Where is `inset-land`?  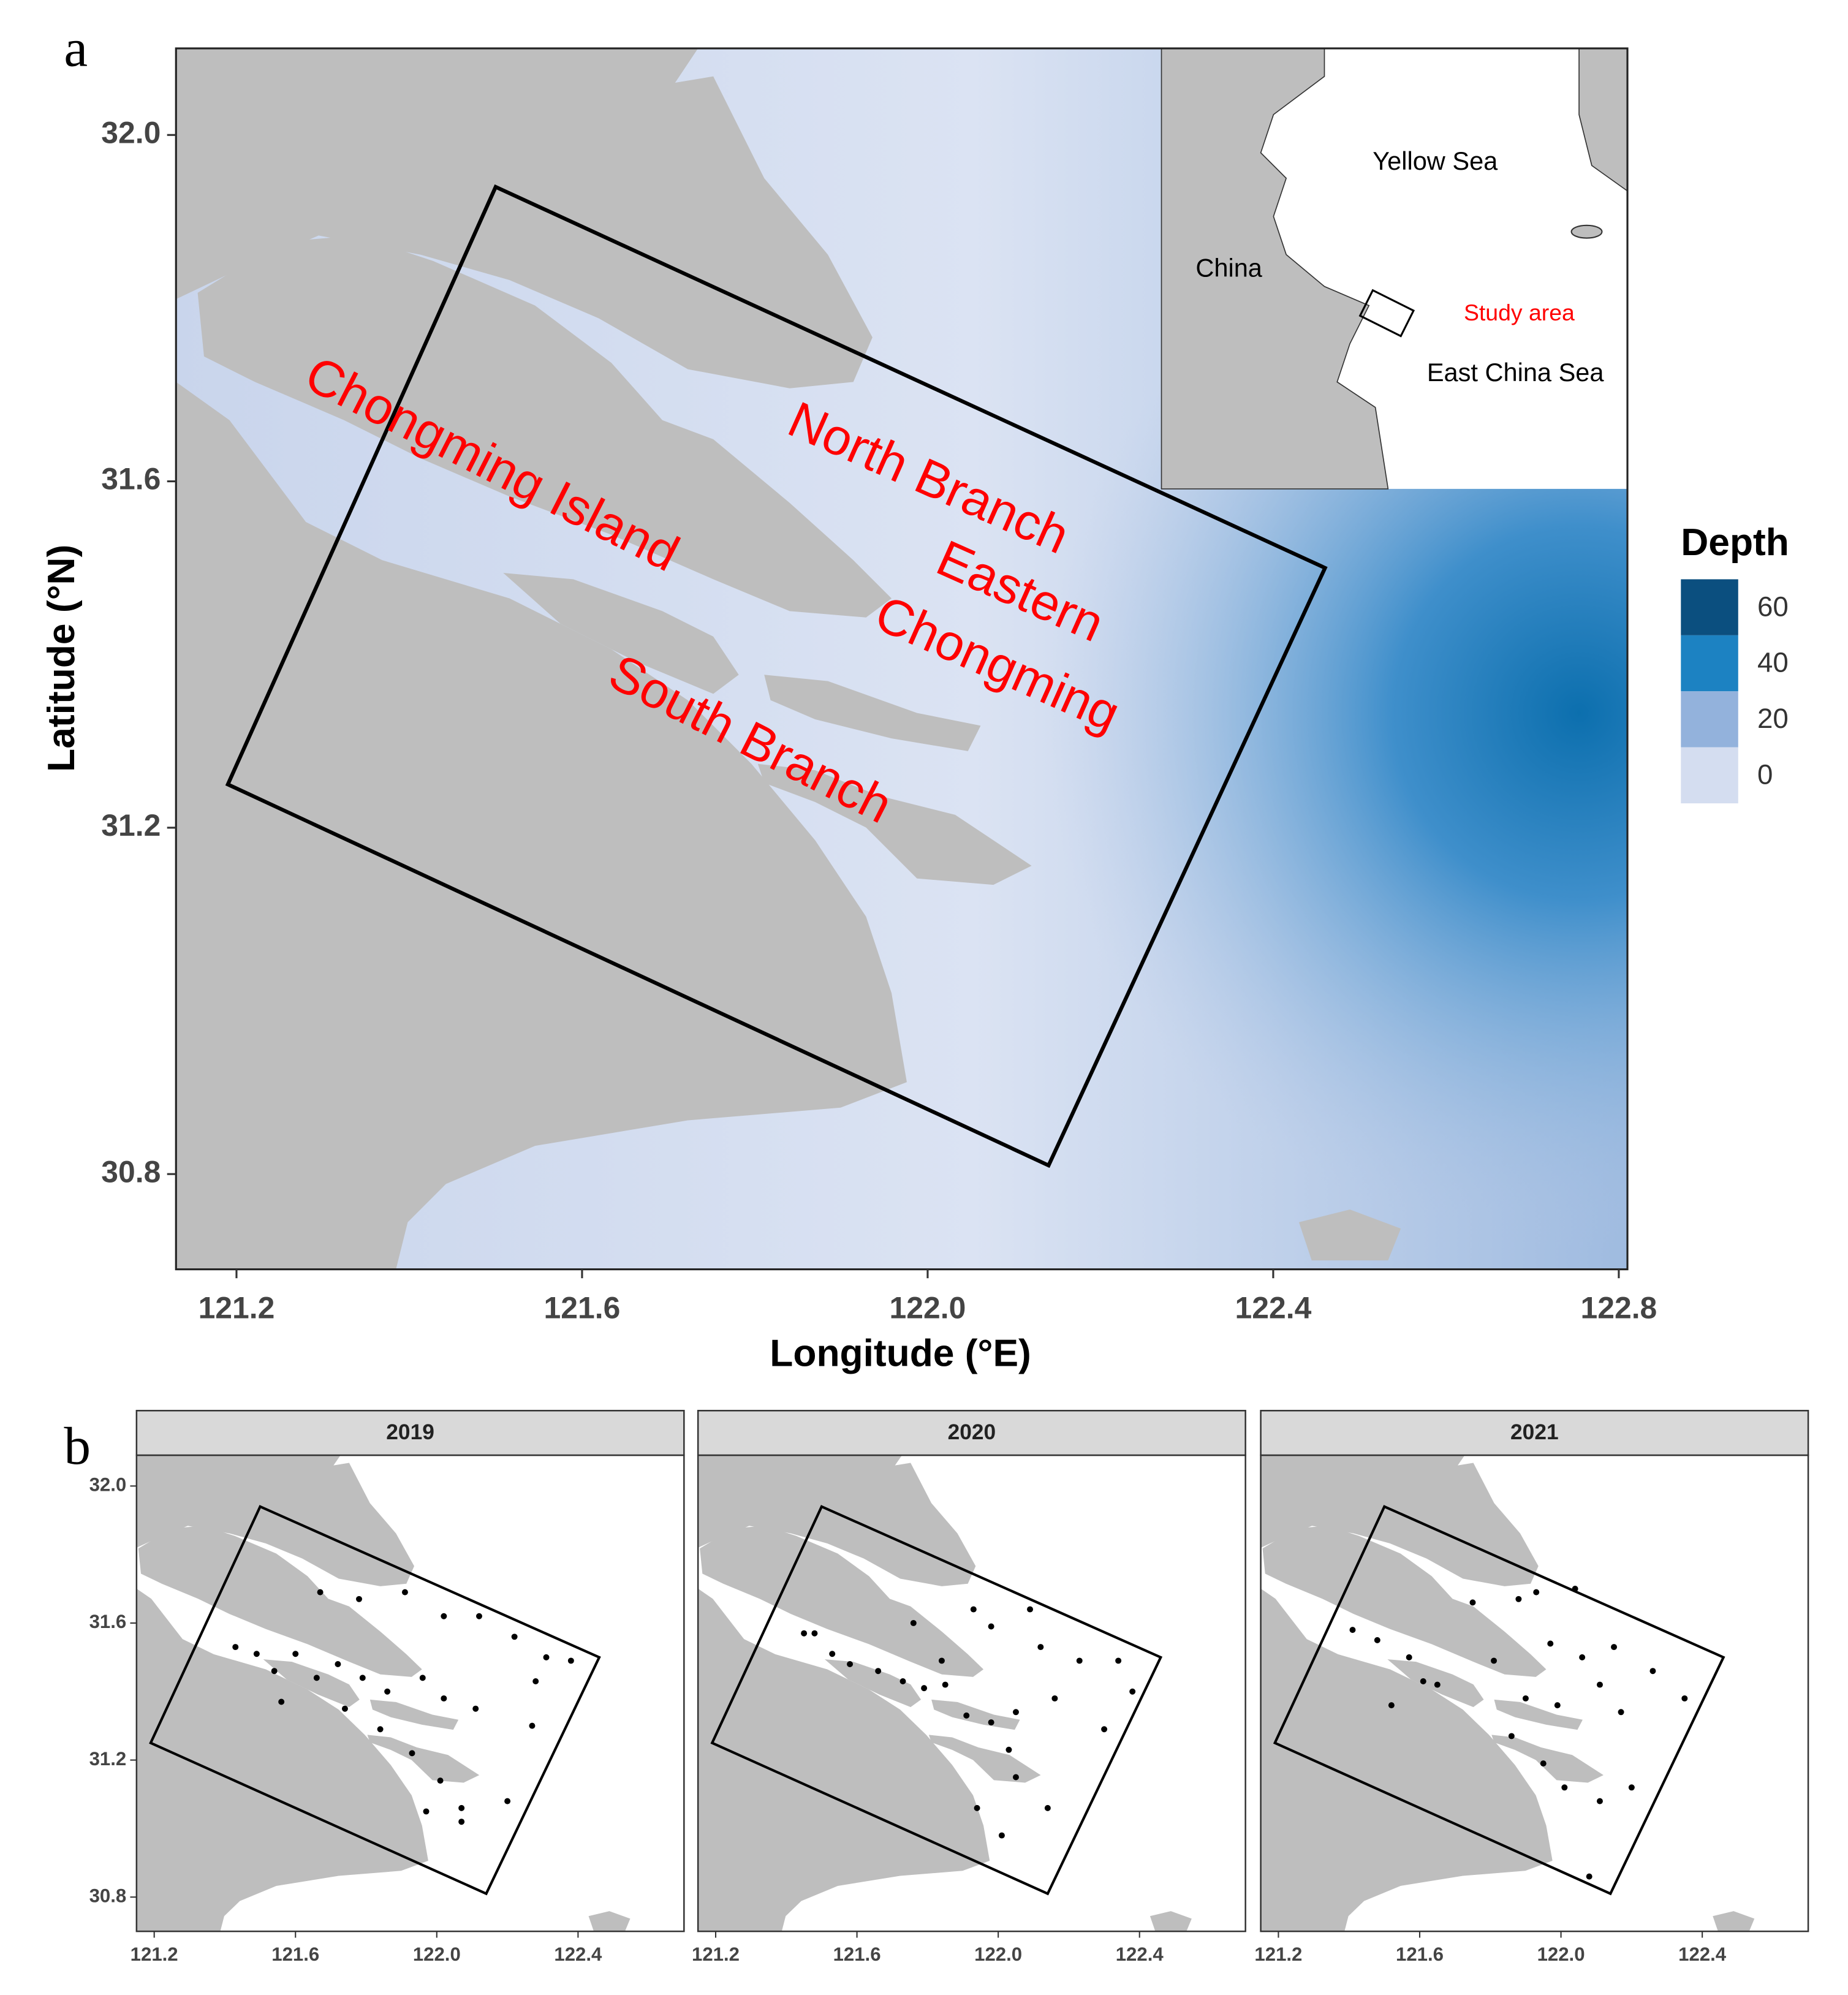
inset-land is located at coordinates (1275, 269).